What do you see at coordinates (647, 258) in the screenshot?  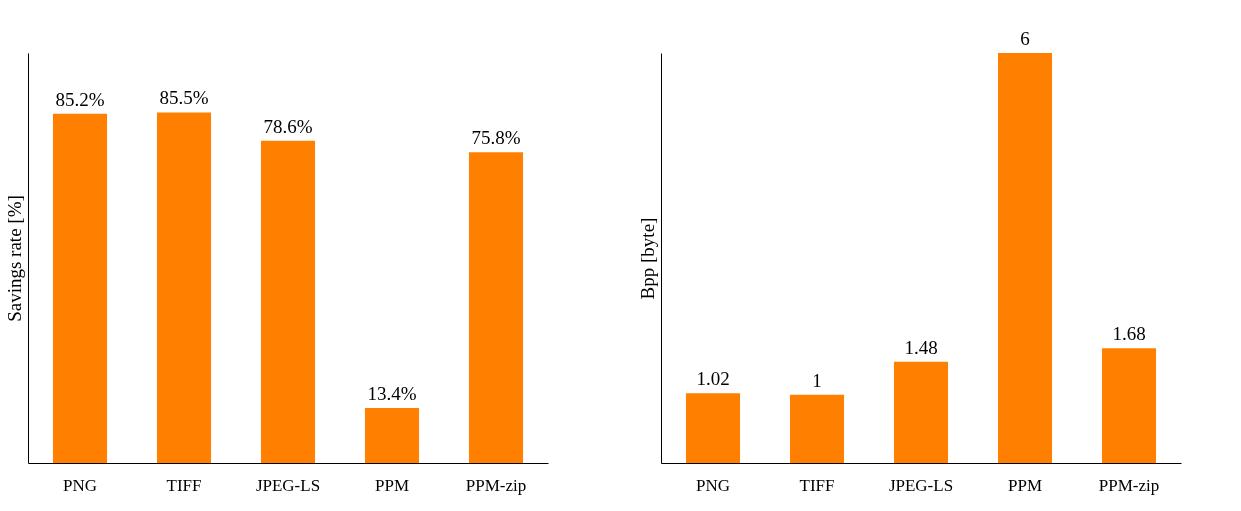 I see `y-axis-title: Bpp [byte]` at bounding box center [647, 258].